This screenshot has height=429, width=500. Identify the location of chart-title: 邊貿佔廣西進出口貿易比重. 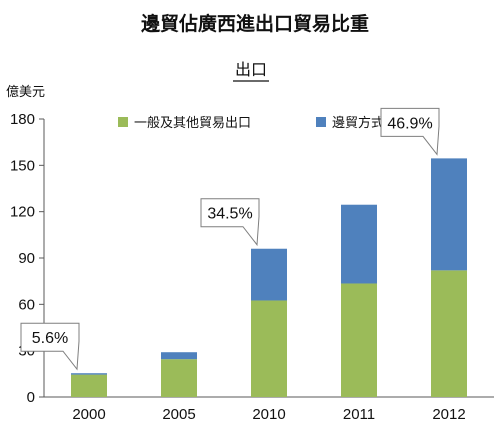
(255, 23).